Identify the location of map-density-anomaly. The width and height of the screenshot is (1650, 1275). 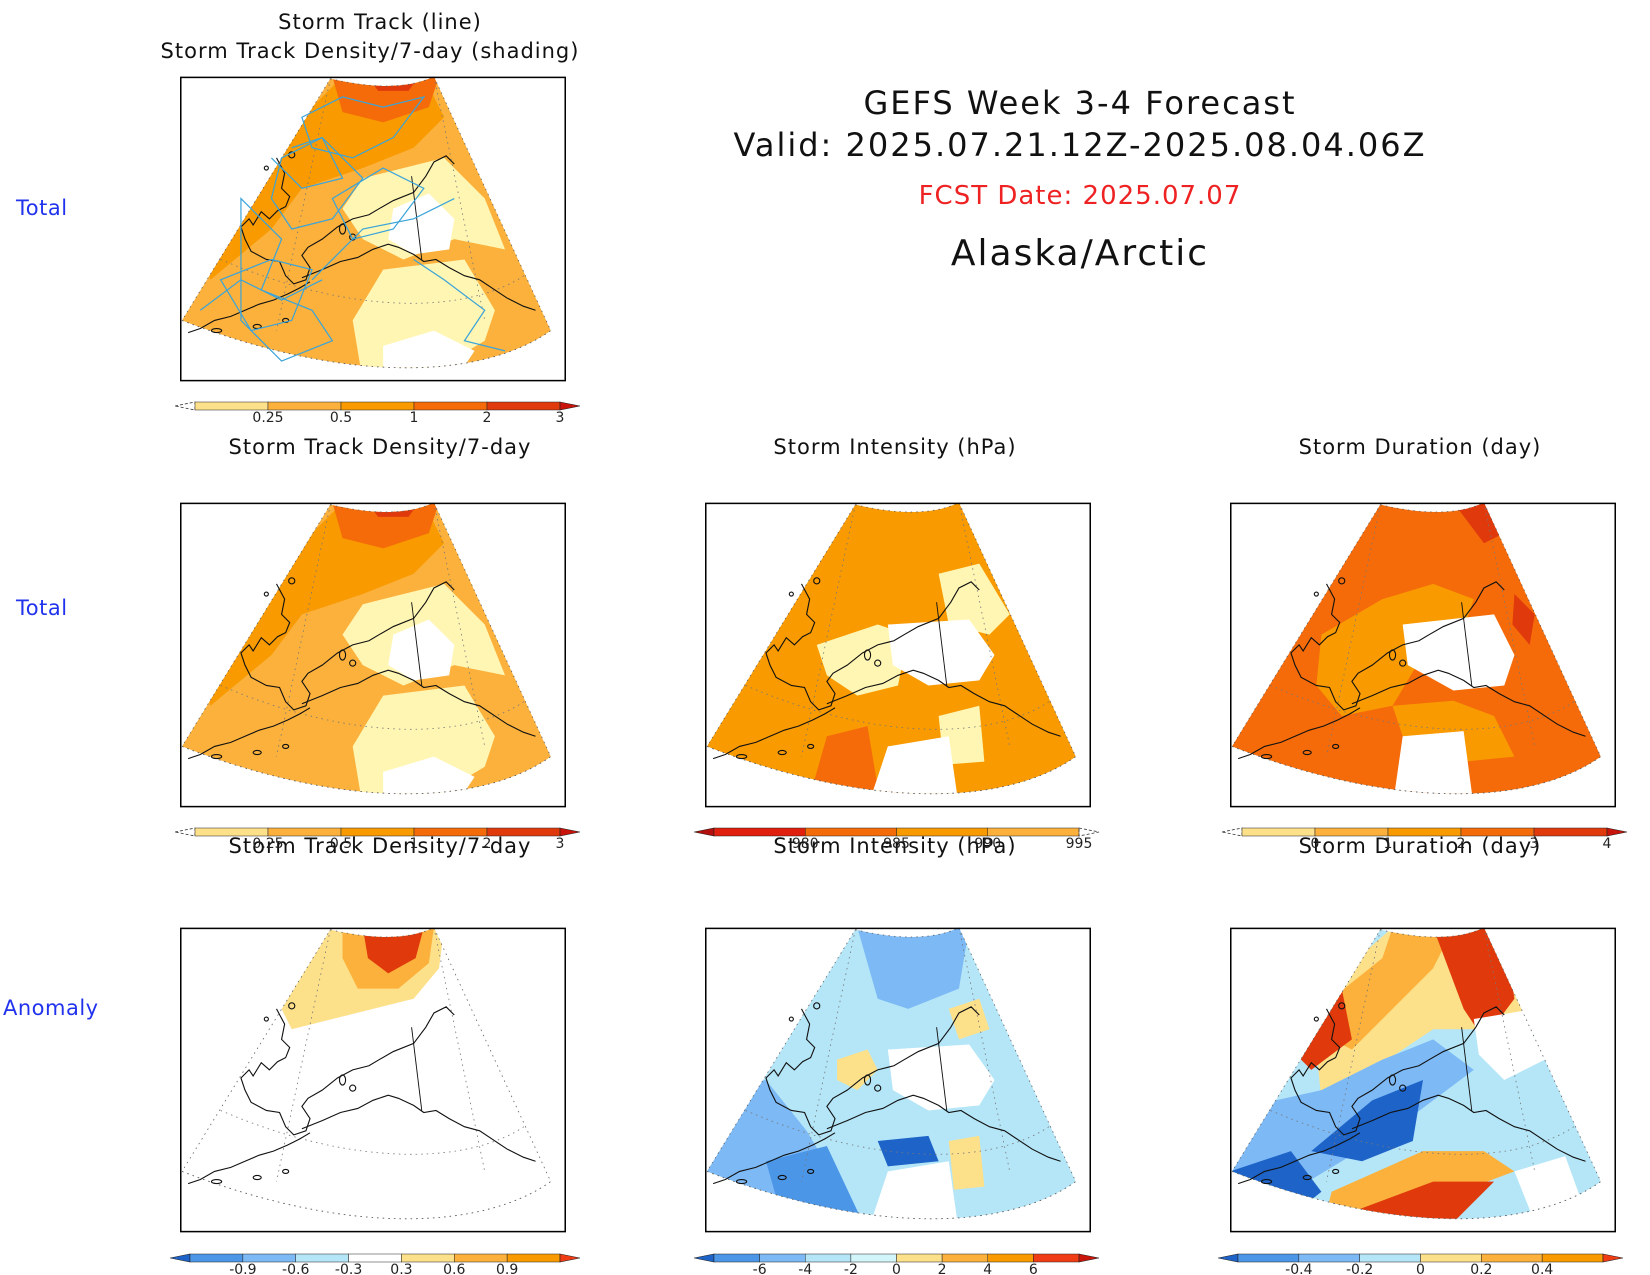
(373, 1080).